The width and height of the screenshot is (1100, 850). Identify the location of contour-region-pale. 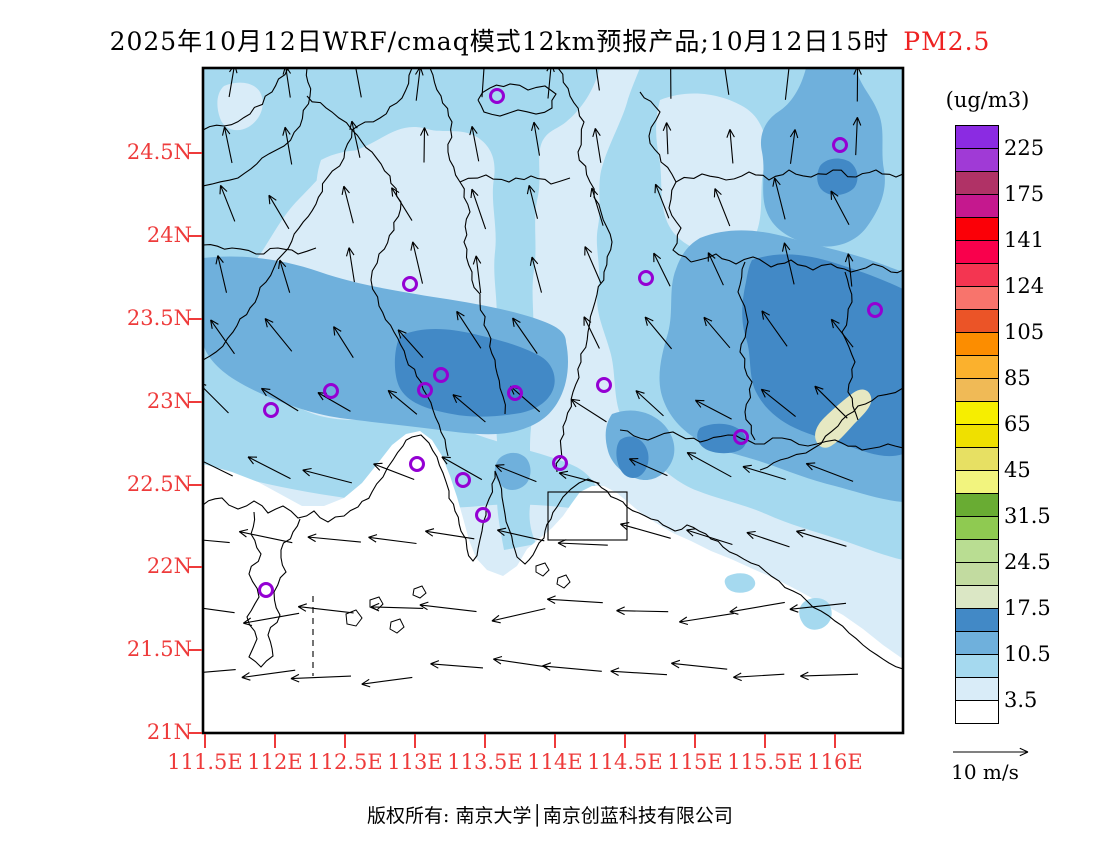
(711, 174).